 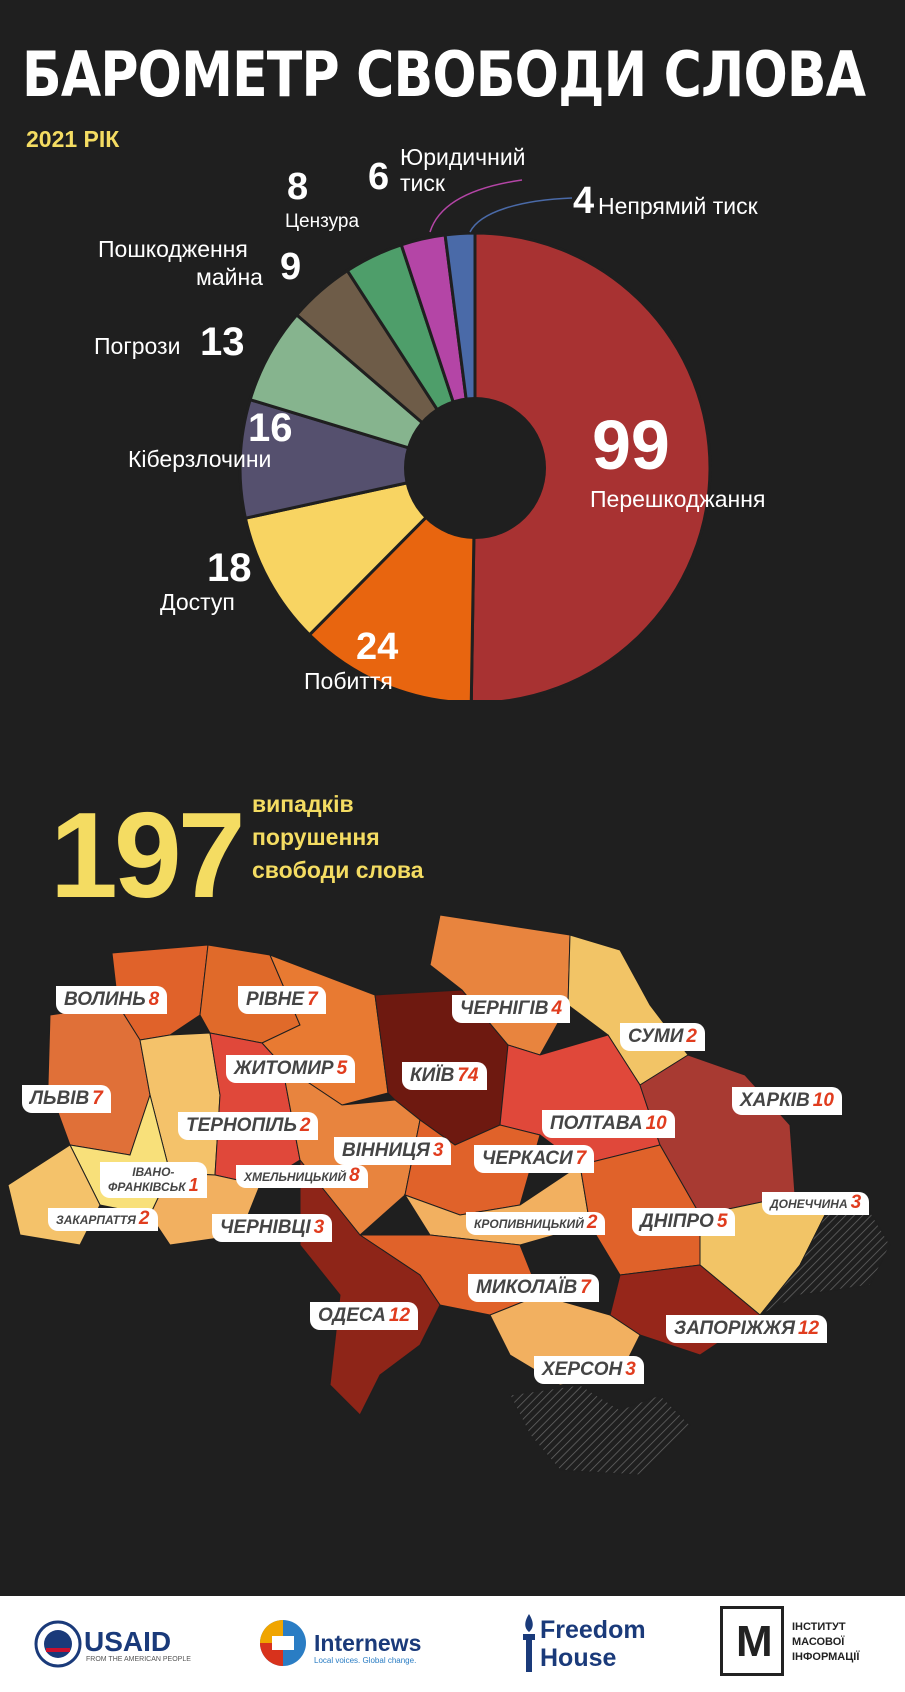 What do you see at coordinates (298, 187) in the screenshot?
I see `label-censorship-value: 8` at bounding box center [298, 187].